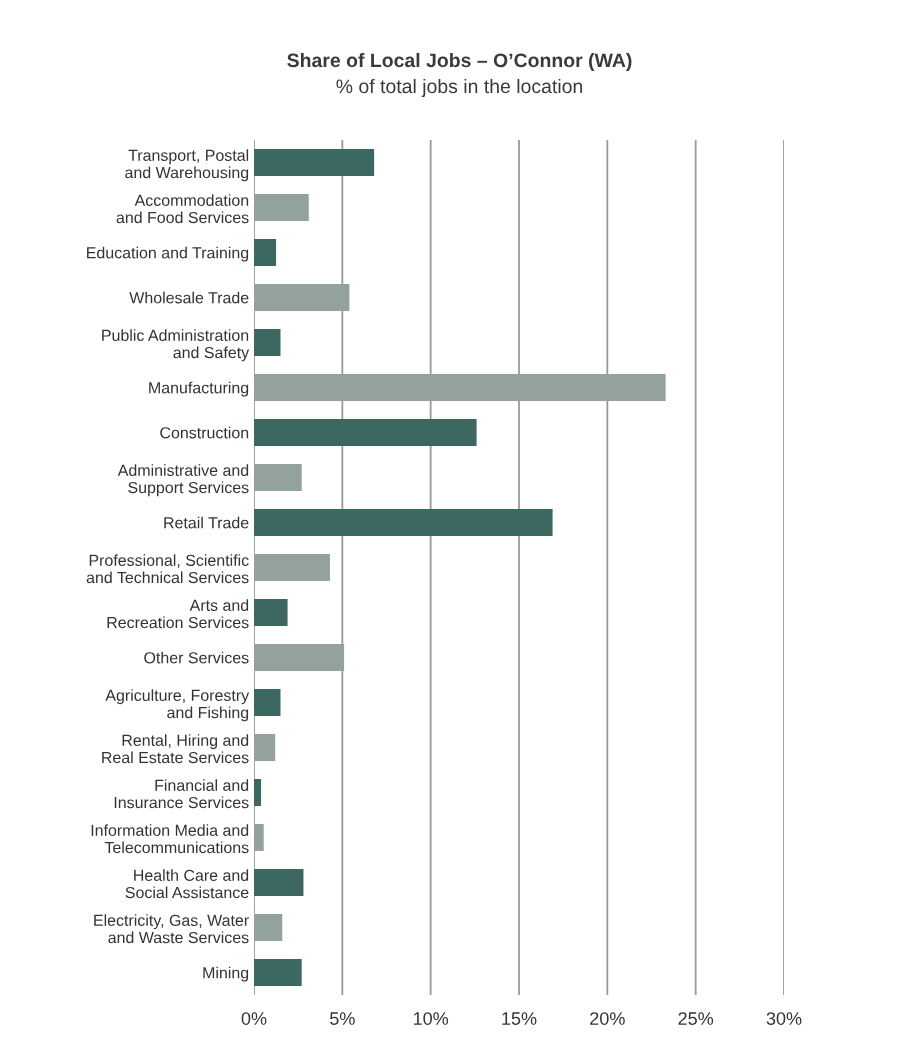 The width and height of the screenshot is (919, 1060). What do you see at coordinates (431, 1018) in the screenshot?
I see `x-tick-label: 10%` at bounding box center [431, 1018].